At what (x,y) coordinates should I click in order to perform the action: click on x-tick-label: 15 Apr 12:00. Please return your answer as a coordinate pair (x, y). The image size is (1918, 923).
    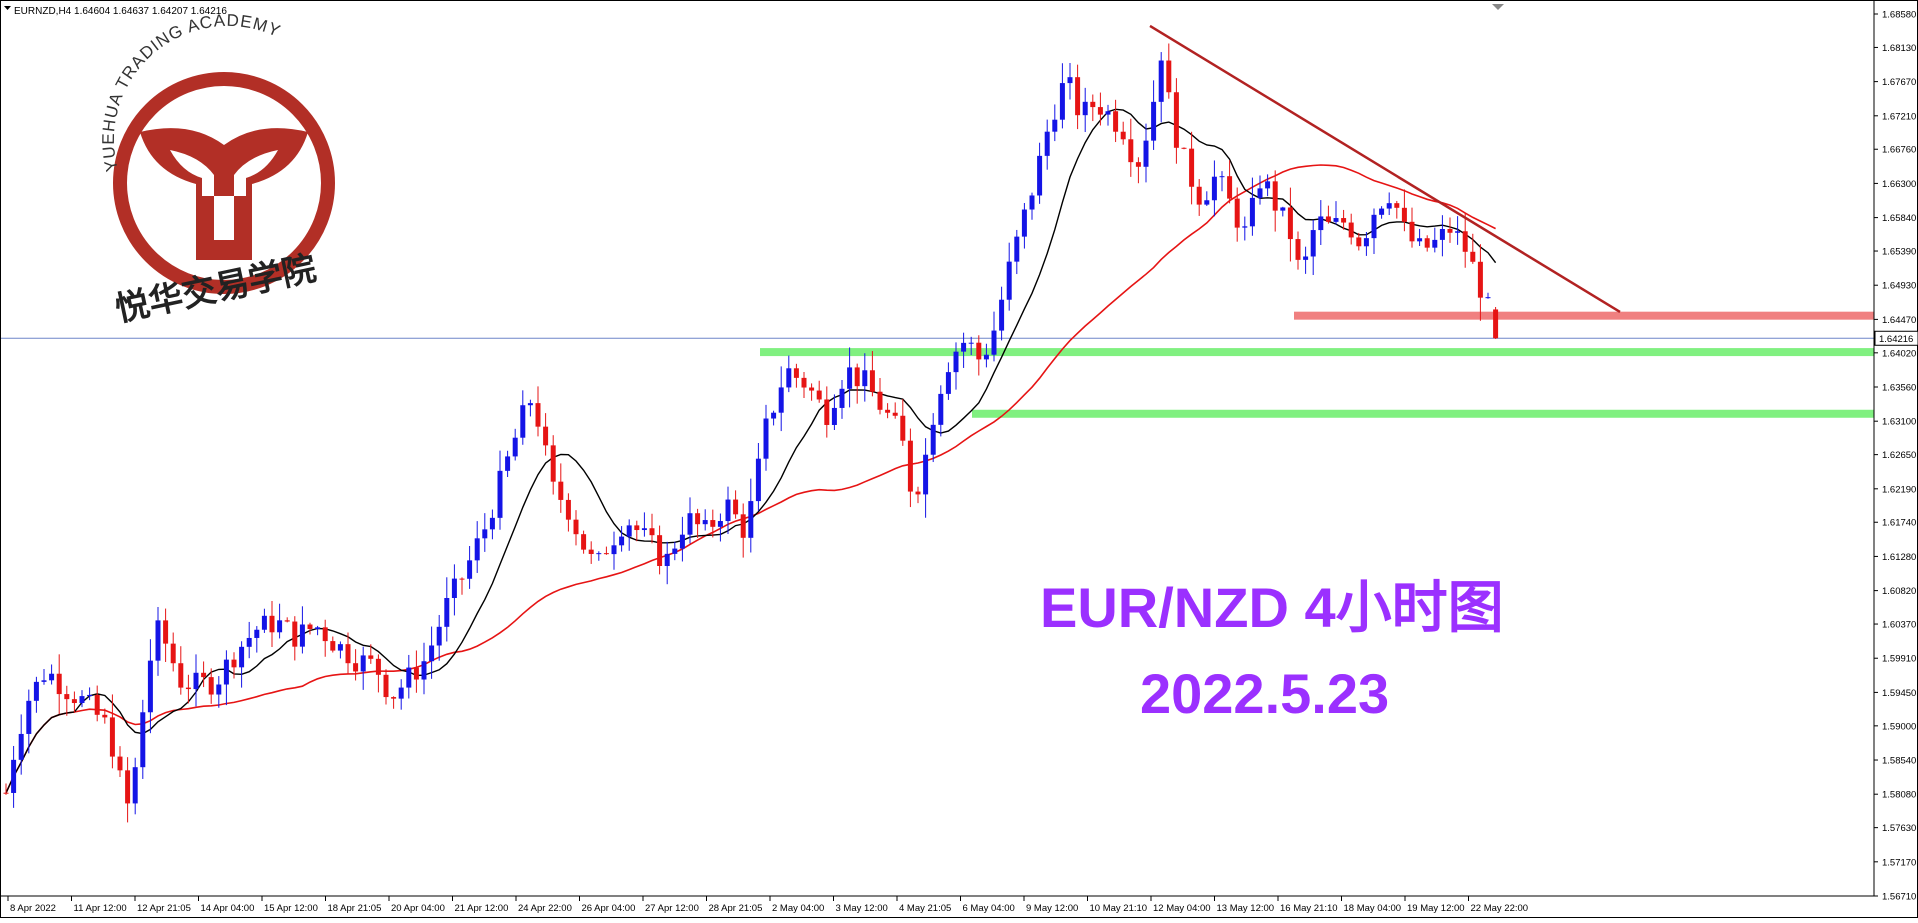
    Looking at the image, I should click on (291, 908).